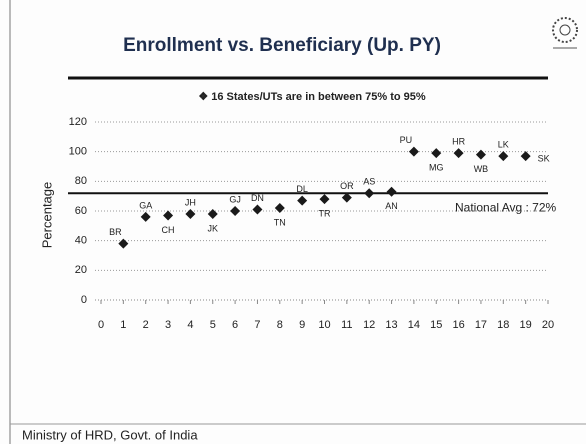 Image resolution: width=586 pixels, height=444 pixels. Describe the element at coordinates (503, 144) in the screenshot. I see `point-label: LK` at that location.